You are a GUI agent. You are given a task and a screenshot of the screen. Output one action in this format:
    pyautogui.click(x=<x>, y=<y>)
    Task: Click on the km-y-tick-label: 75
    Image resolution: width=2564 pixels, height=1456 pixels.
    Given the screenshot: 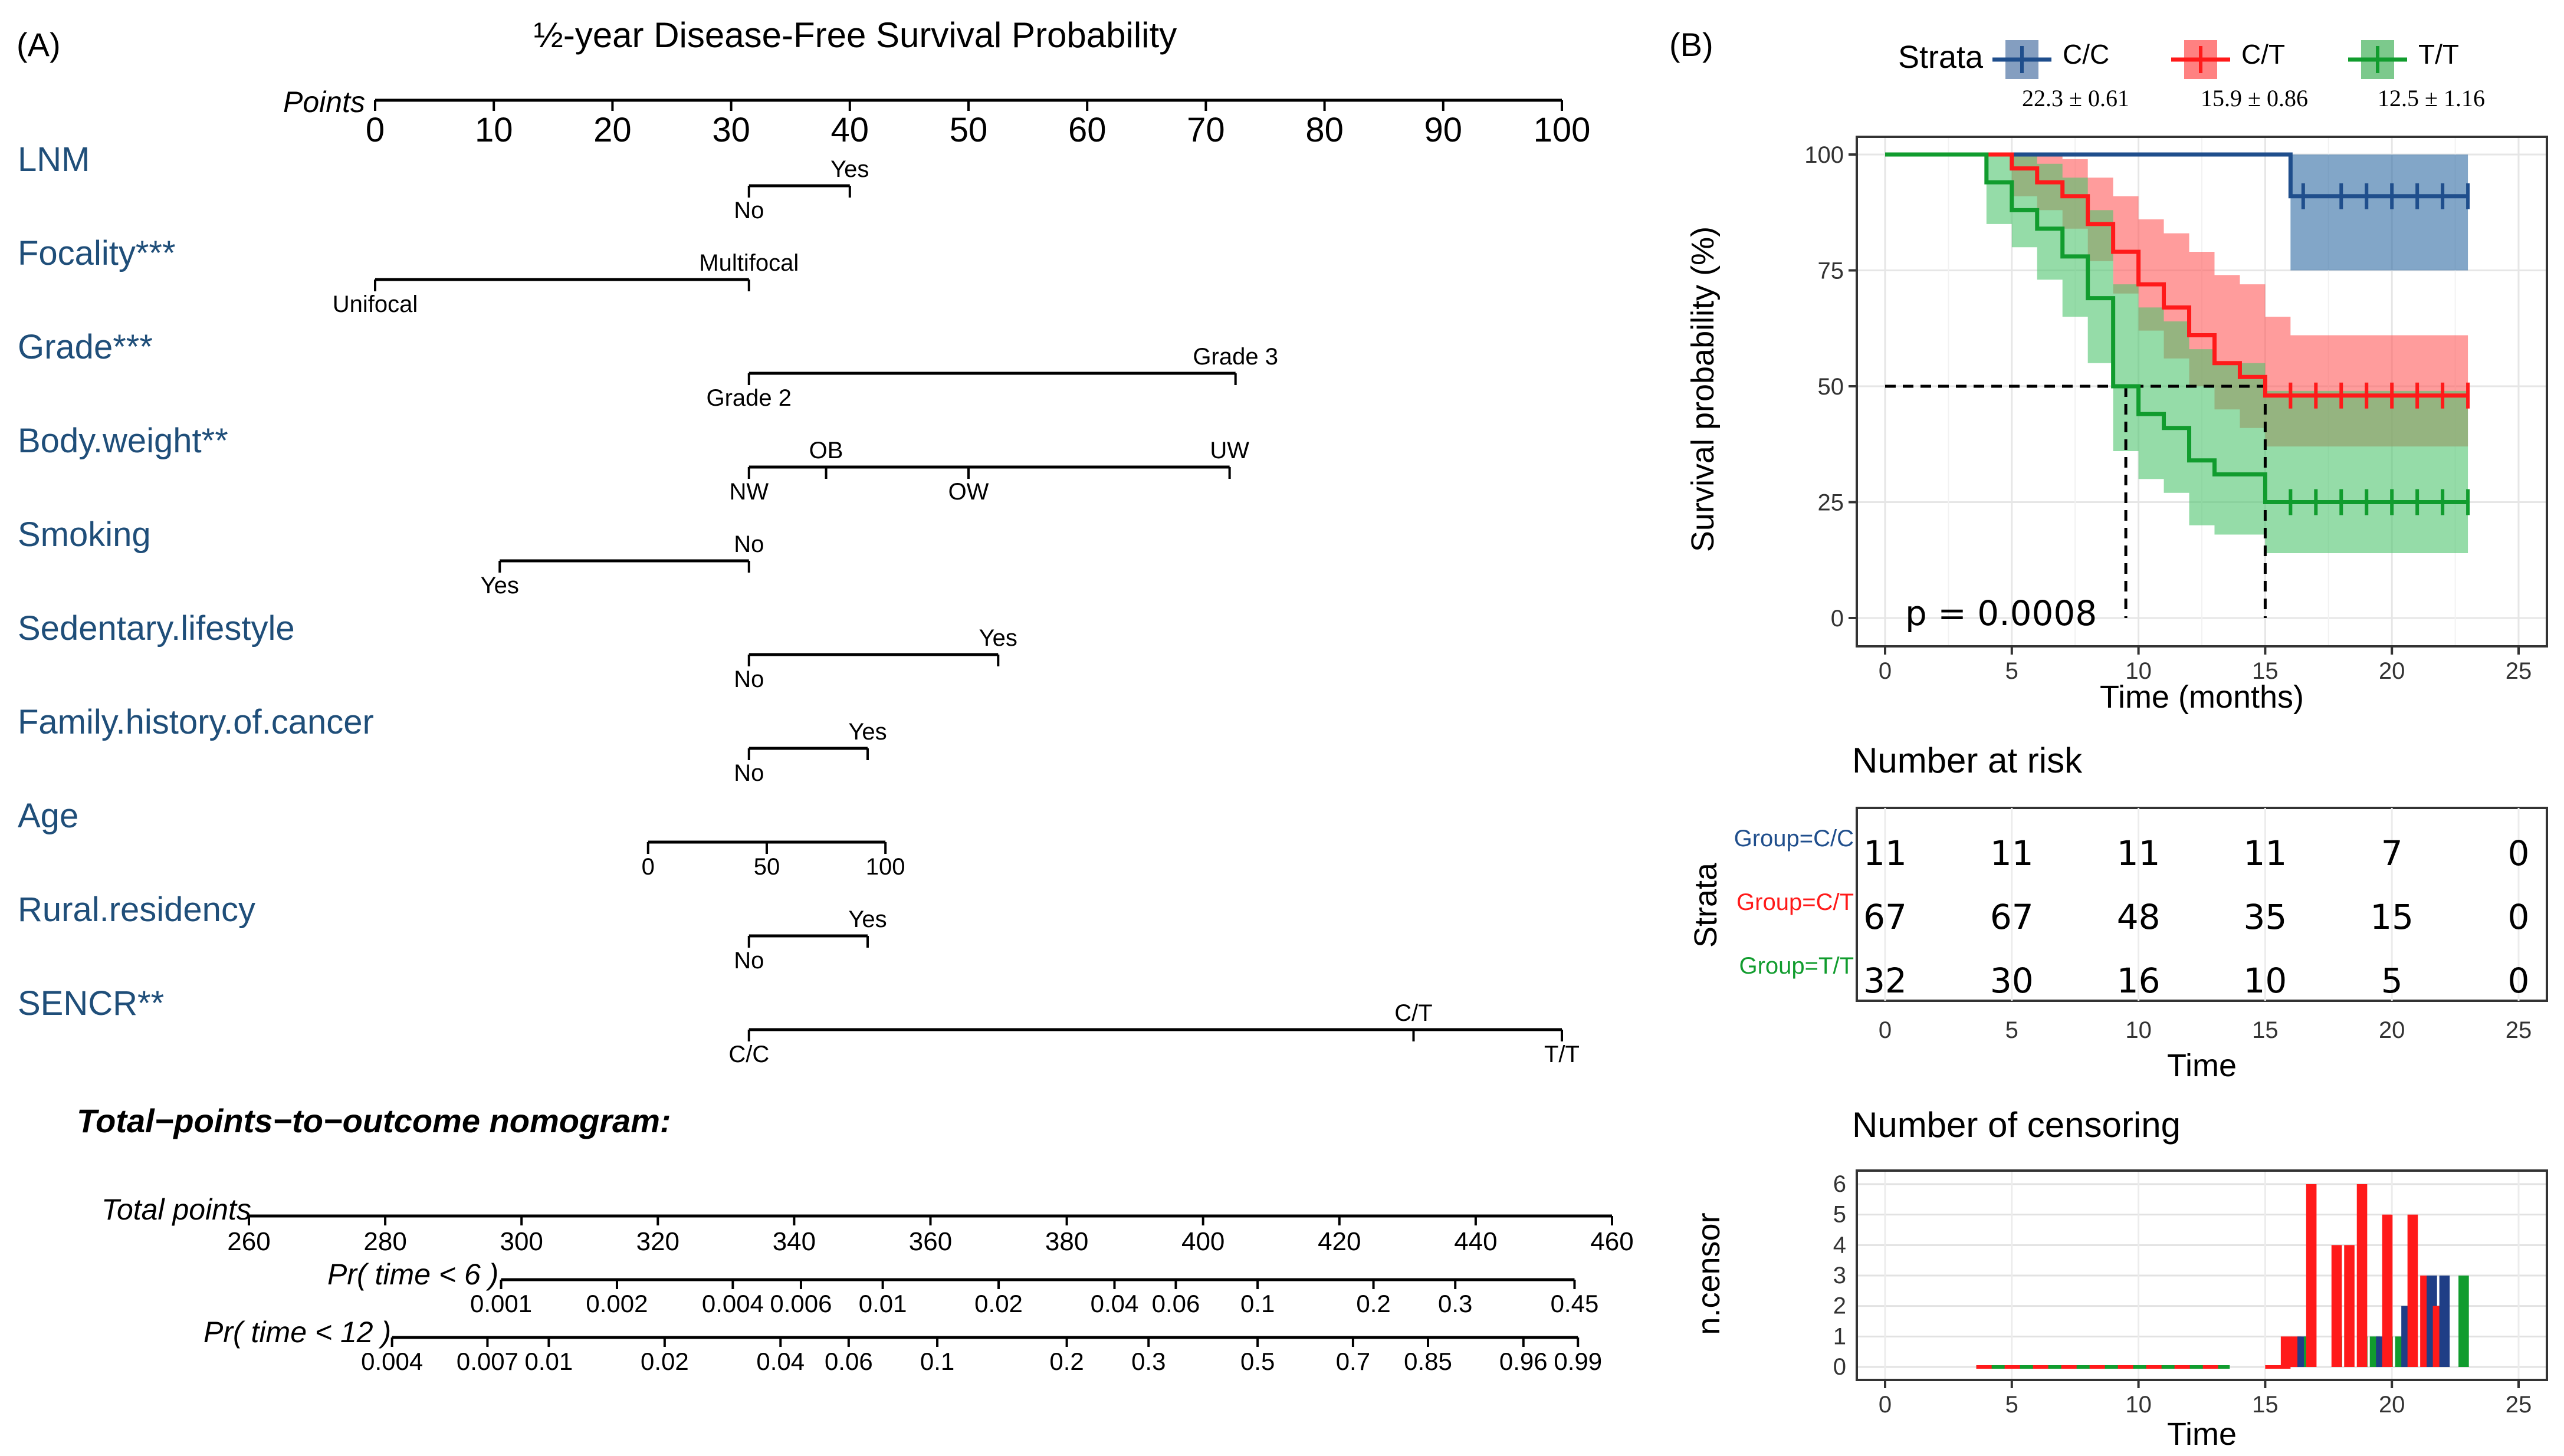 What is the action you would take?
    pyautogui.click(x=1831, y=271)
    